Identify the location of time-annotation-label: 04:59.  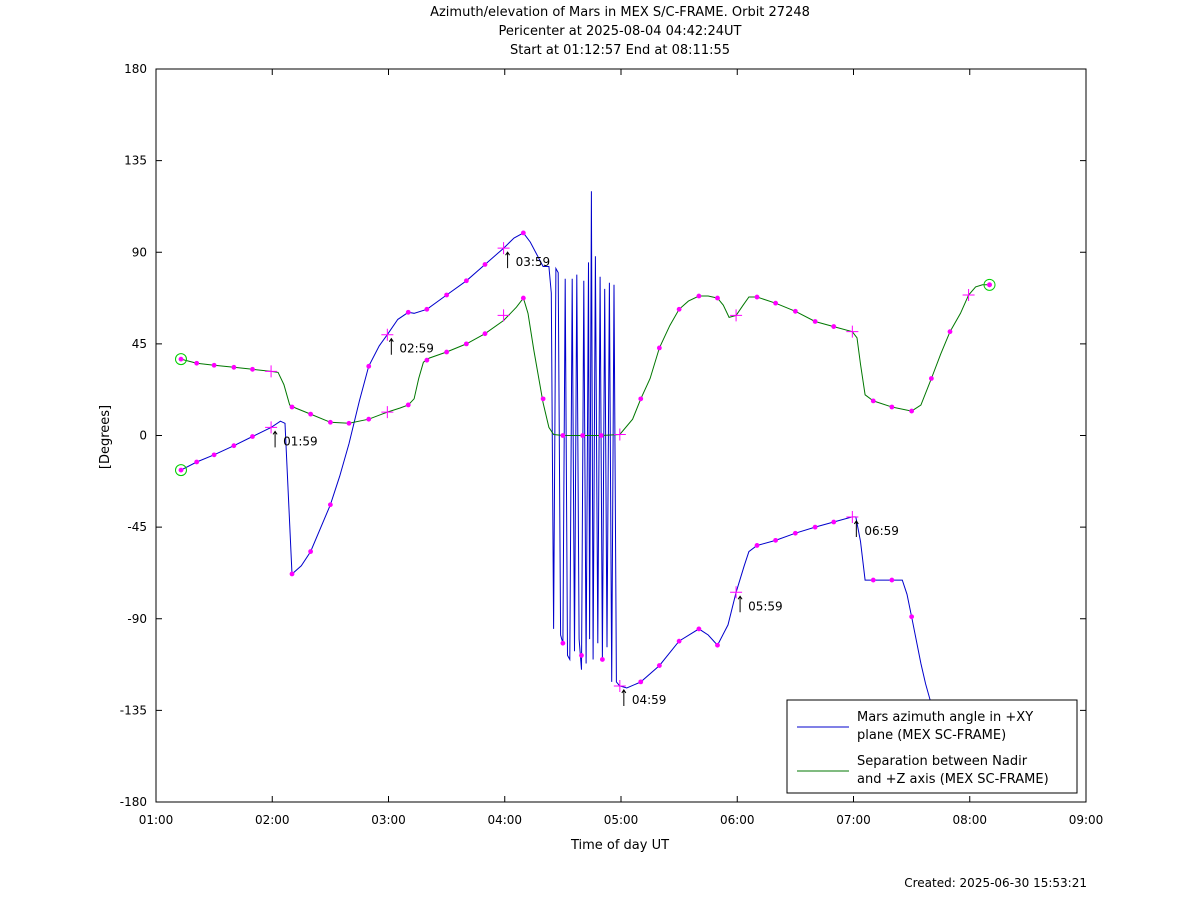
(649, 700).